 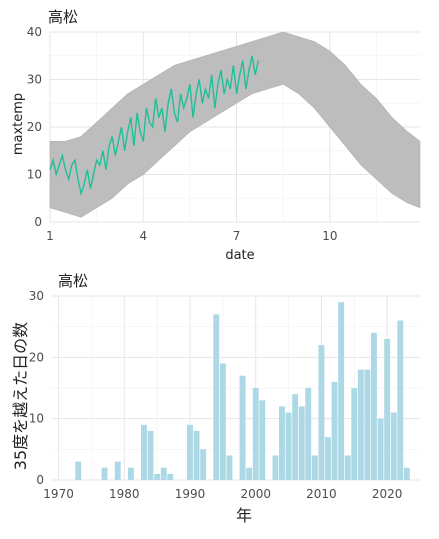 I want to click on chart1-y-tick-label: 0, so click(x=38, y=222).